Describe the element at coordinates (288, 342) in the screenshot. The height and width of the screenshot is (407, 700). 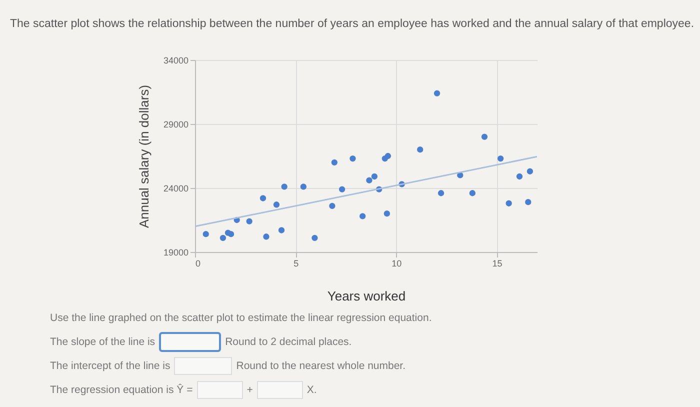
I see `text: Round to 2 decimal places.` at that location.